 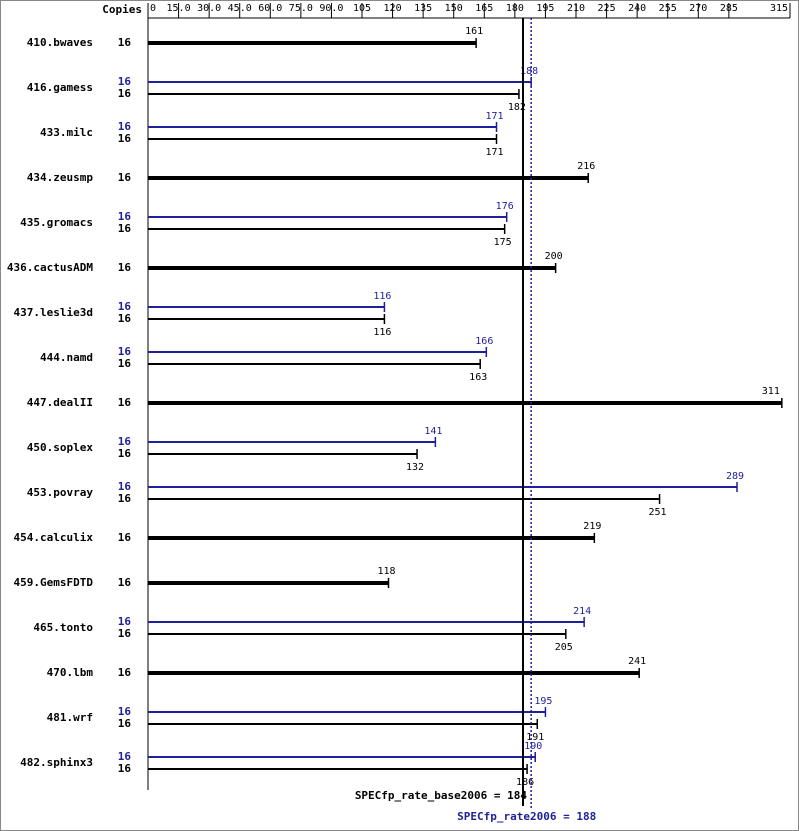 I want to click on x-tick-label: 270, so click(x=698, y=8).